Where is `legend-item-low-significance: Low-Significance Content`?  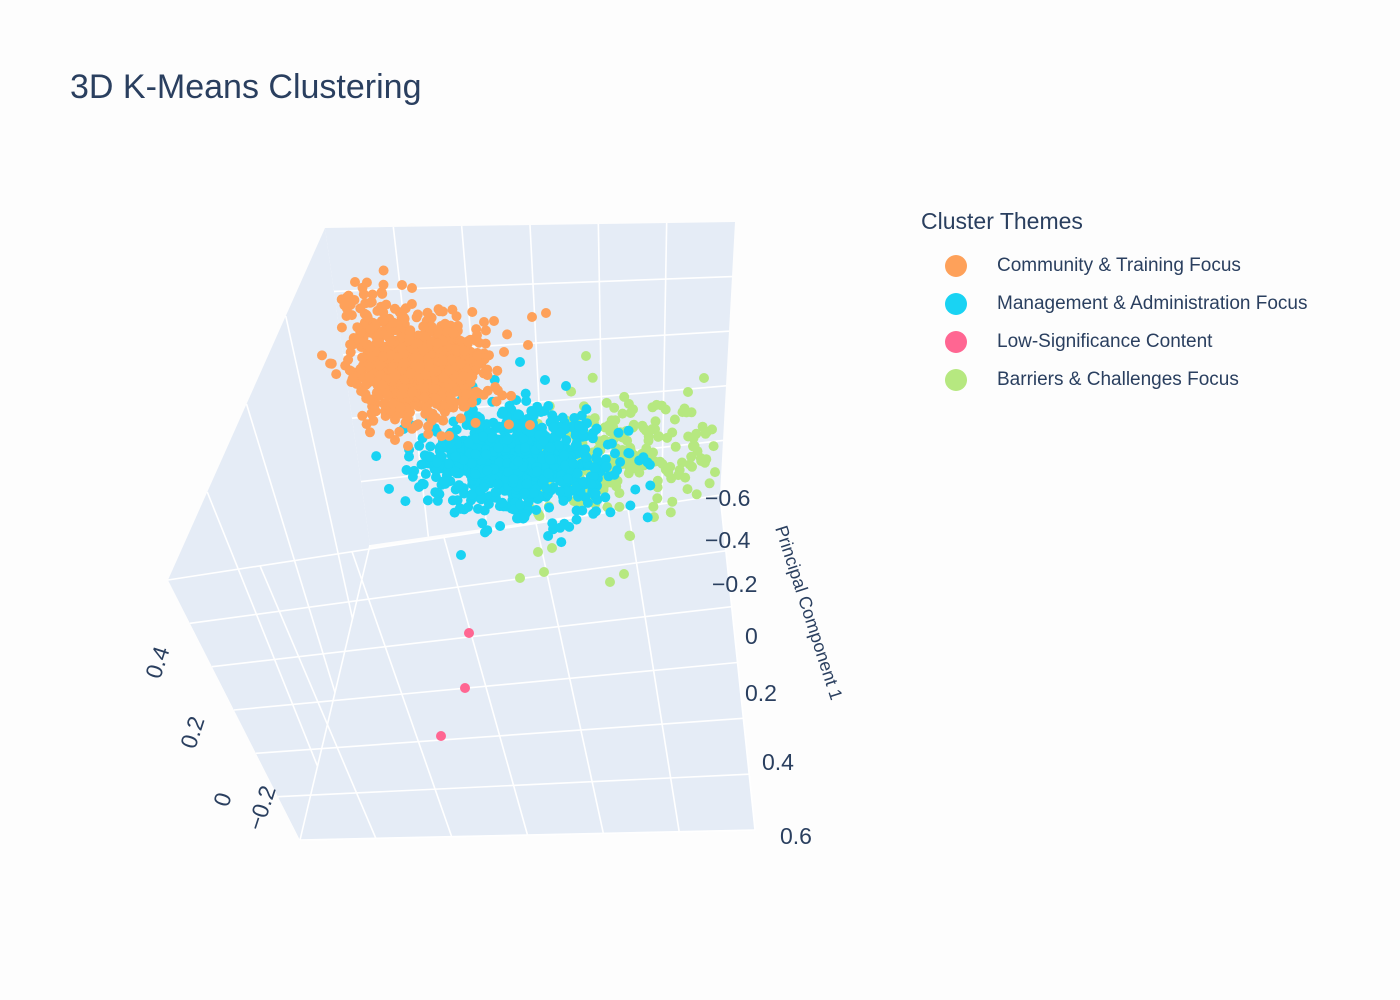 legend-item-low-significance: Low-Significance Content is located at coordinates (1114, 342).